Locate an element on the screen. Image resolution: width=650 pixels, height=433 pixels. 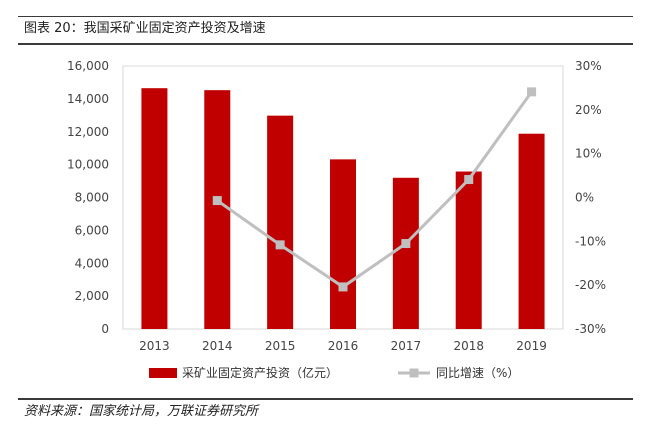
y-left-tick-label: 2,000 is located at coordinates (92, 296).